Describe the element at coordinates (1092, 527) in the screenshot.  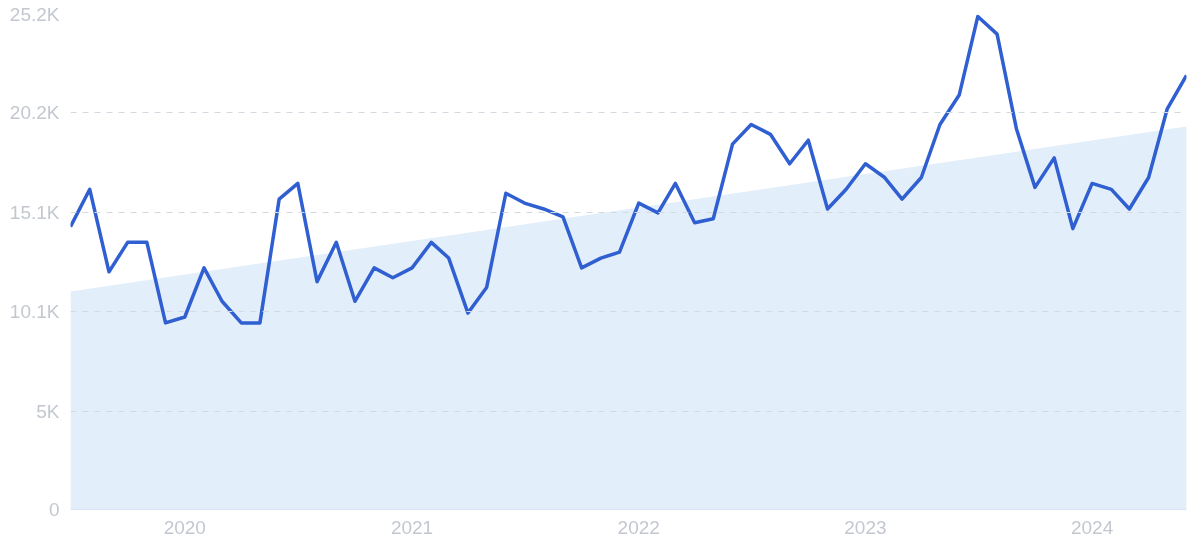
I see `x-tick-label: 2024` at that location.